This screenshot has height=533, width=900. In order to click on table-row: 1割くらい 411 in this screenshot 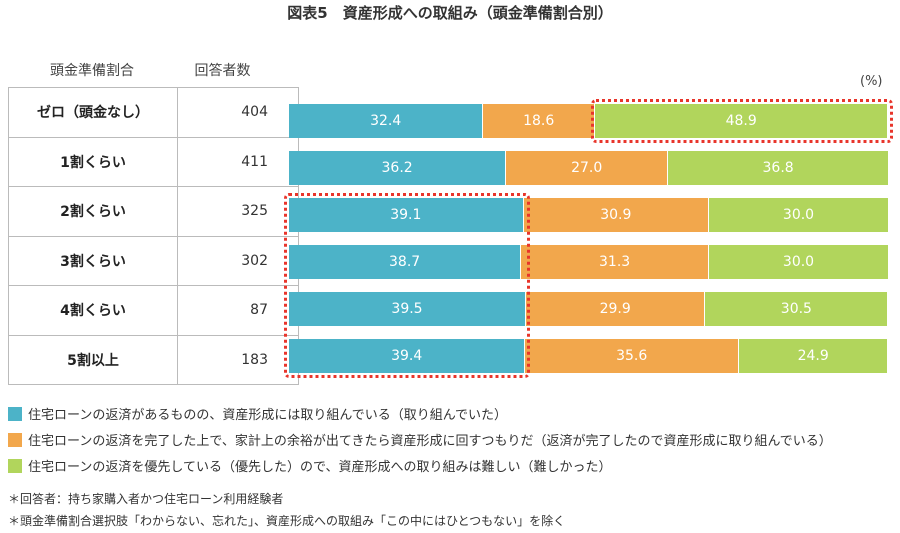, I will do `click(153, 161)`.